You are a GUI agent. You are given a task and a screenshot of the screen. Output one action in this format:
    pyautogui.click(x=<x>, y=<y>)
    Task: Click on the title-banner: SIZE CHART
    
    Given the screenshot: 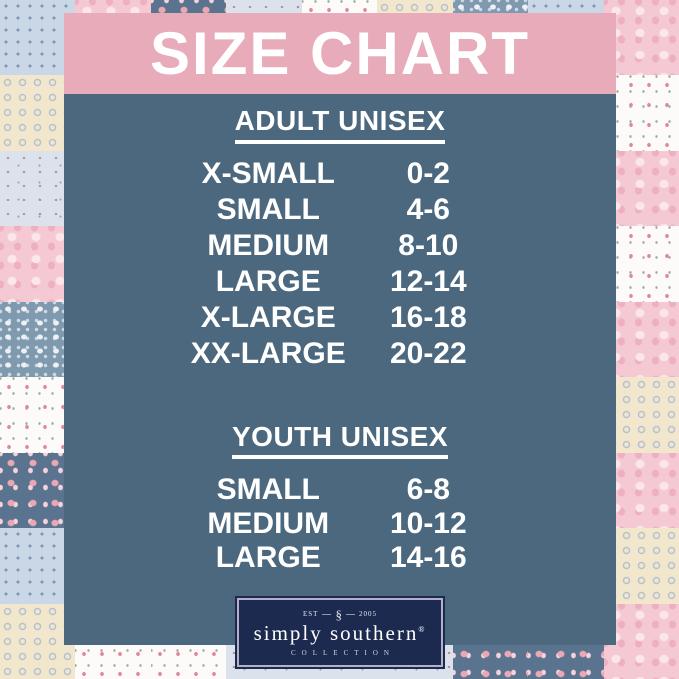 What is the action you would take?
    pyautogui.click(x=340, y=53)
    